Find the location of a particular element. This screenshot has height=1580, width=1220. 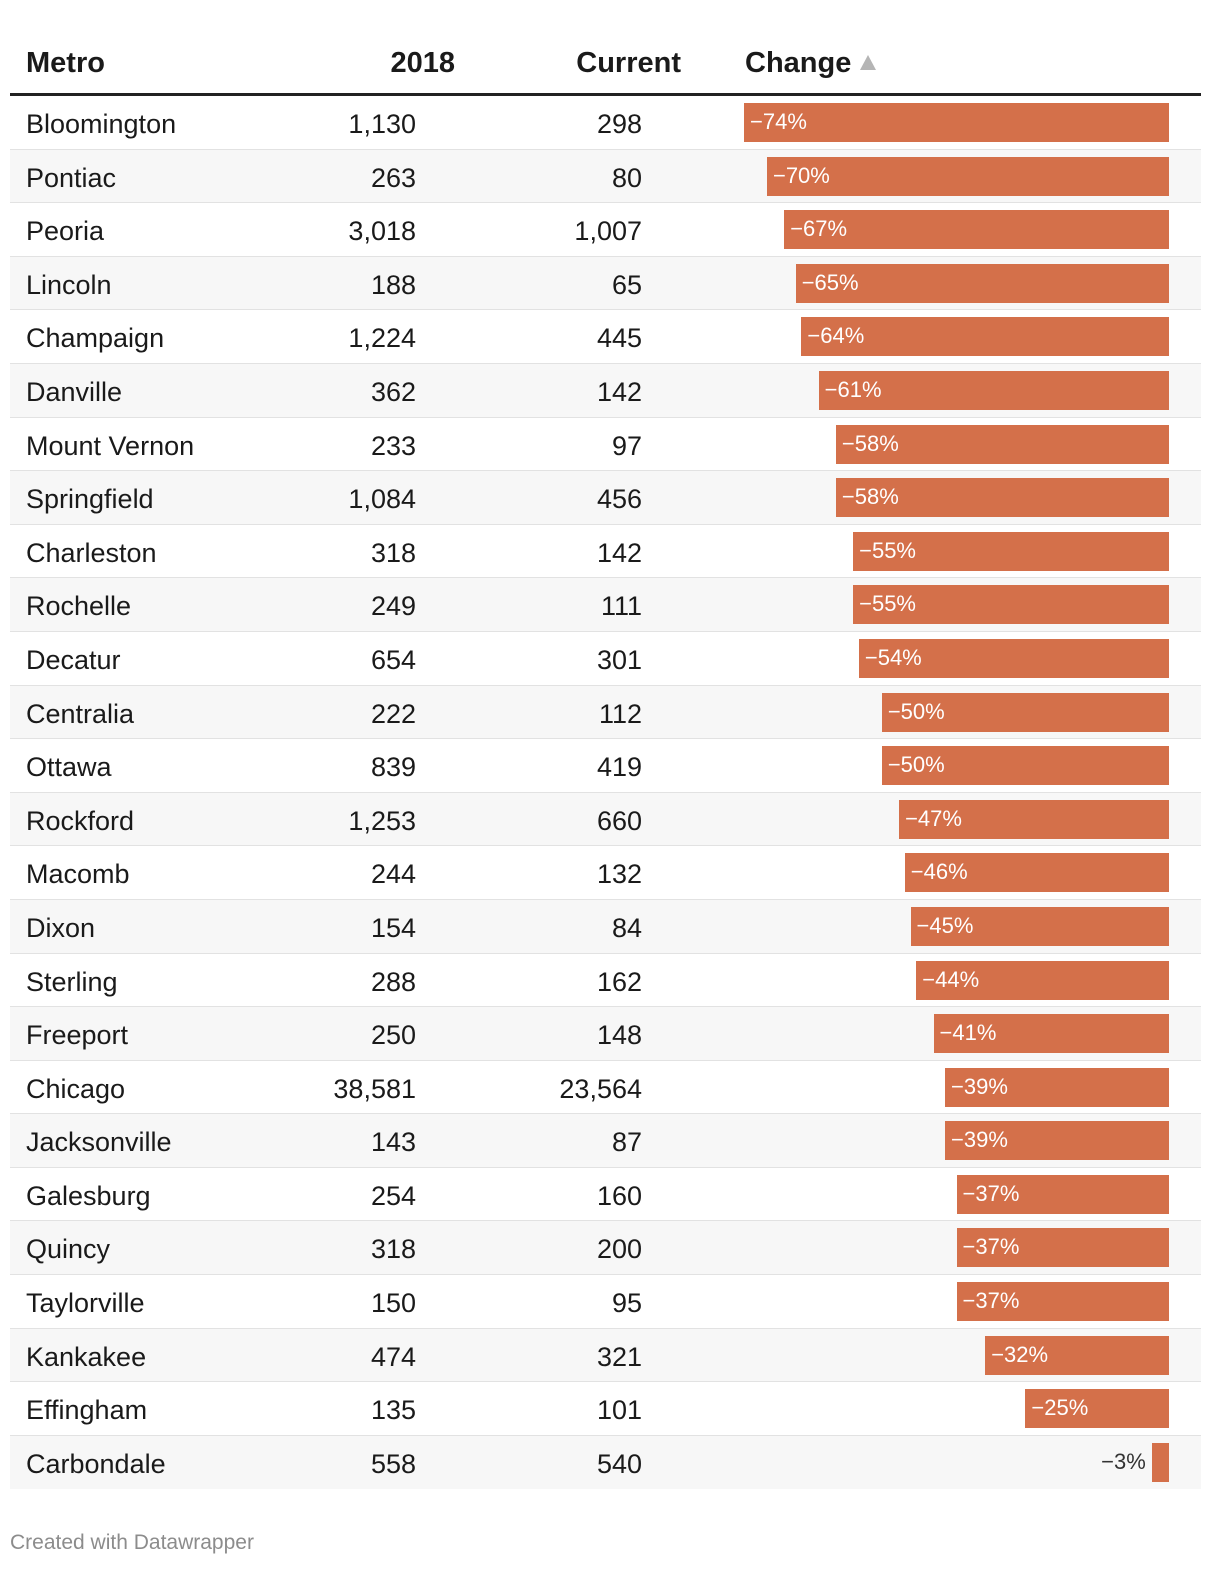

value-current-cell: 95 is located at coordinates (626, 1303).